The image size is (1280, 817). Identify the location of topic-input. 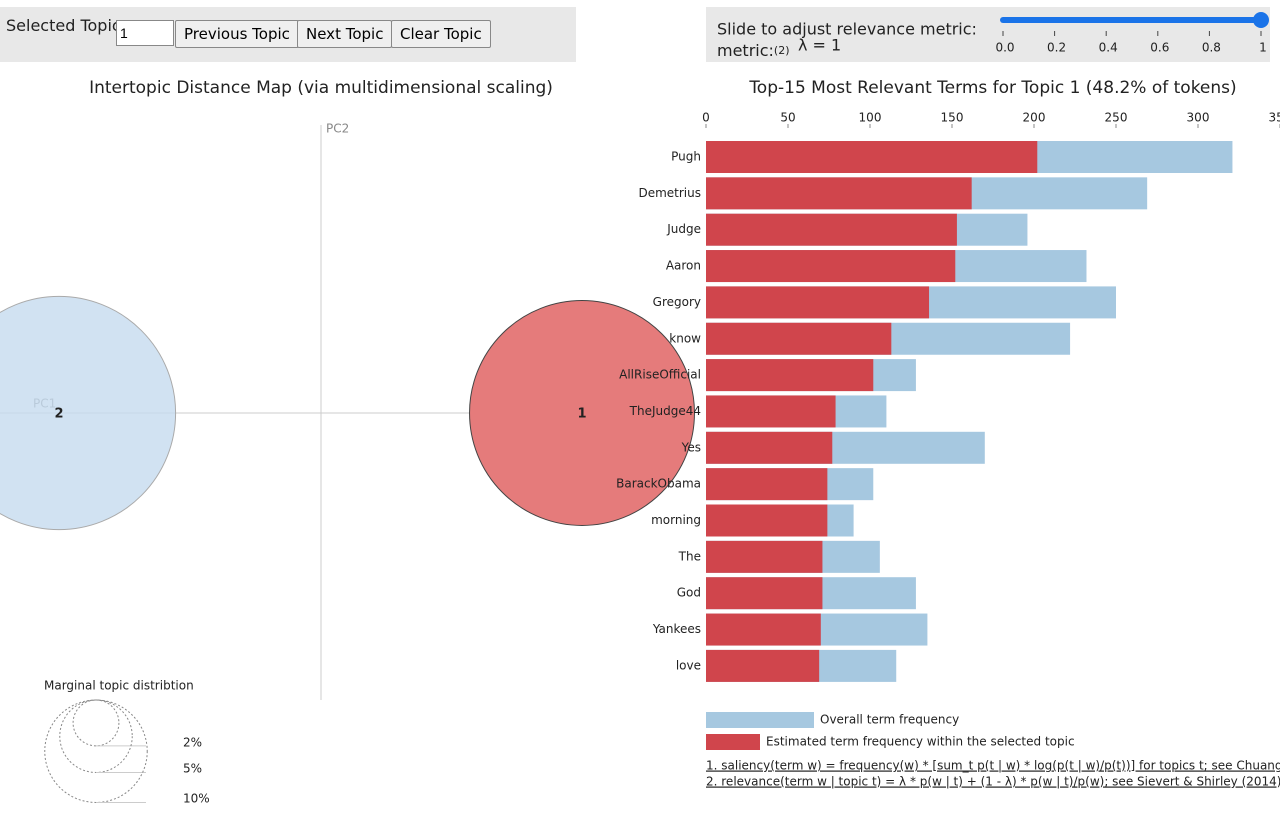
(145, 33).